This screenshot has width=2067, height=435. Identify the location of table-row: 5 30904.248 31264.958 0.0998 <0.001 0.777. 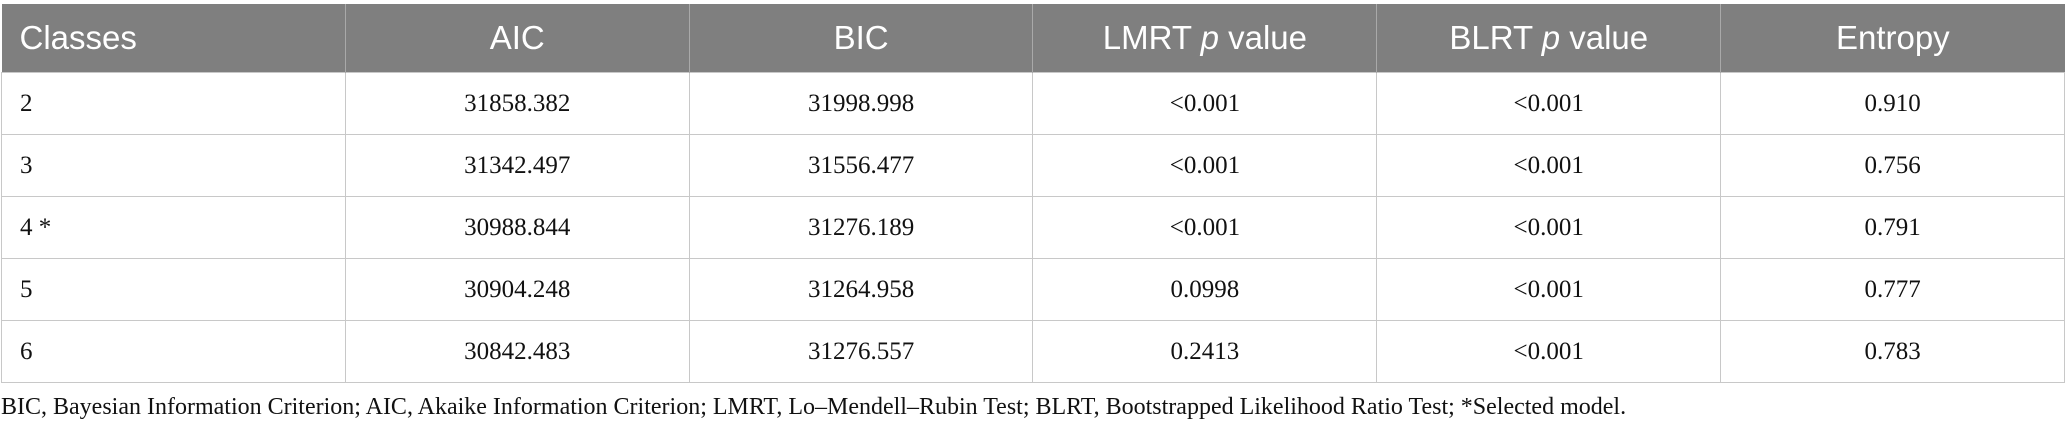
(1033, 289).